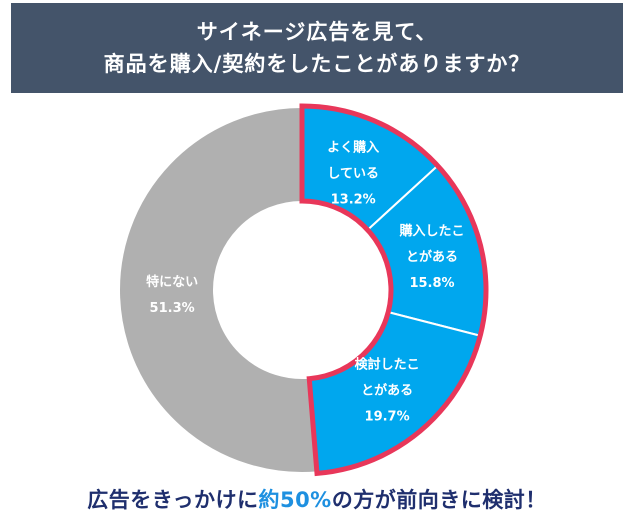 This screenshot has height=527, width=634. Describe the element at coordinates (387, 364) in the screenshot. I see `slice-category-label: 検討したこ` at that location.